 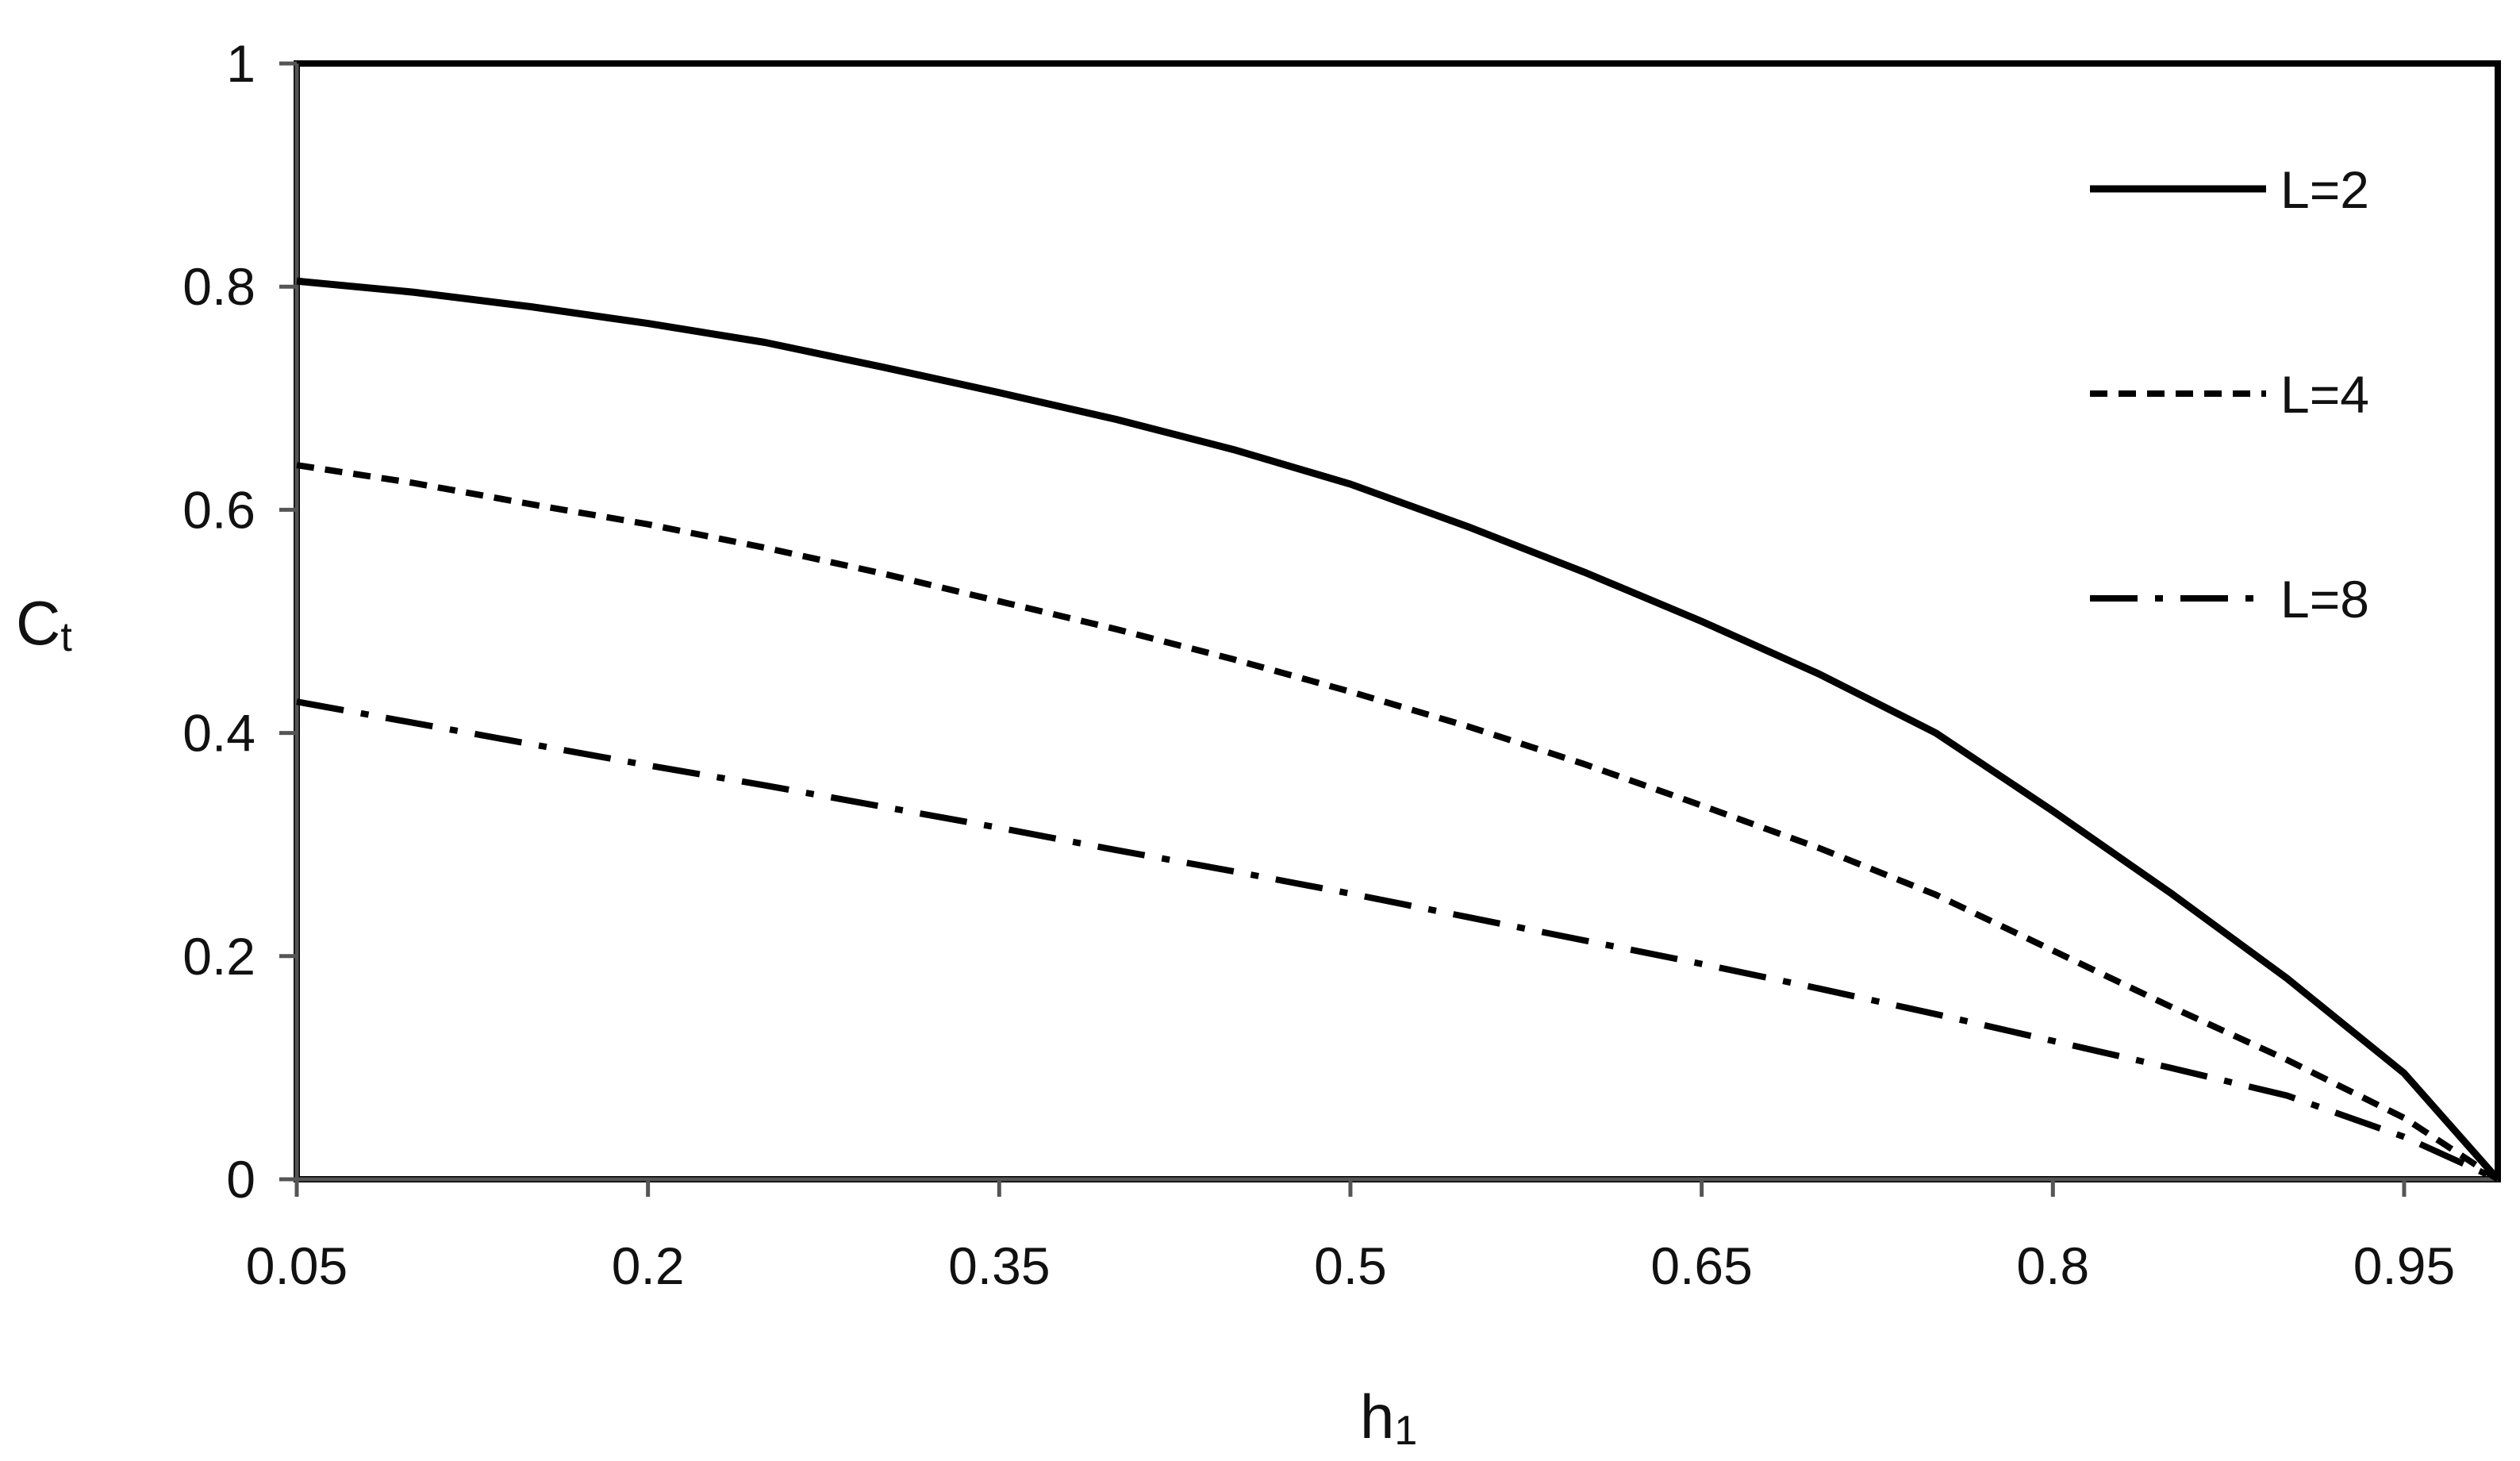 I want to click on x-tick-label: 0.35, so click(x=999, y=1265).